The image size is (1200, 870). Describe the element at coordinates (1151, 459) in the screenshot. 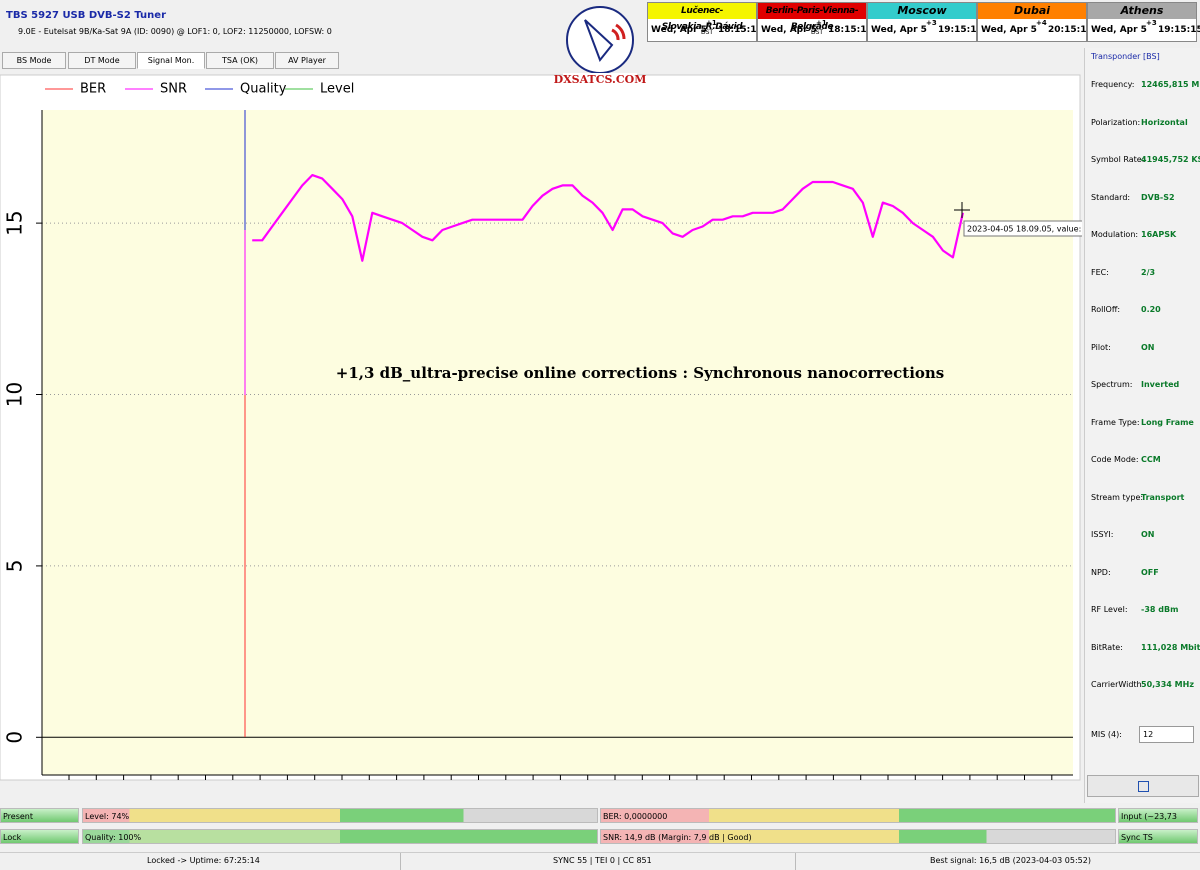

I see `field-value: CCM` at that location.